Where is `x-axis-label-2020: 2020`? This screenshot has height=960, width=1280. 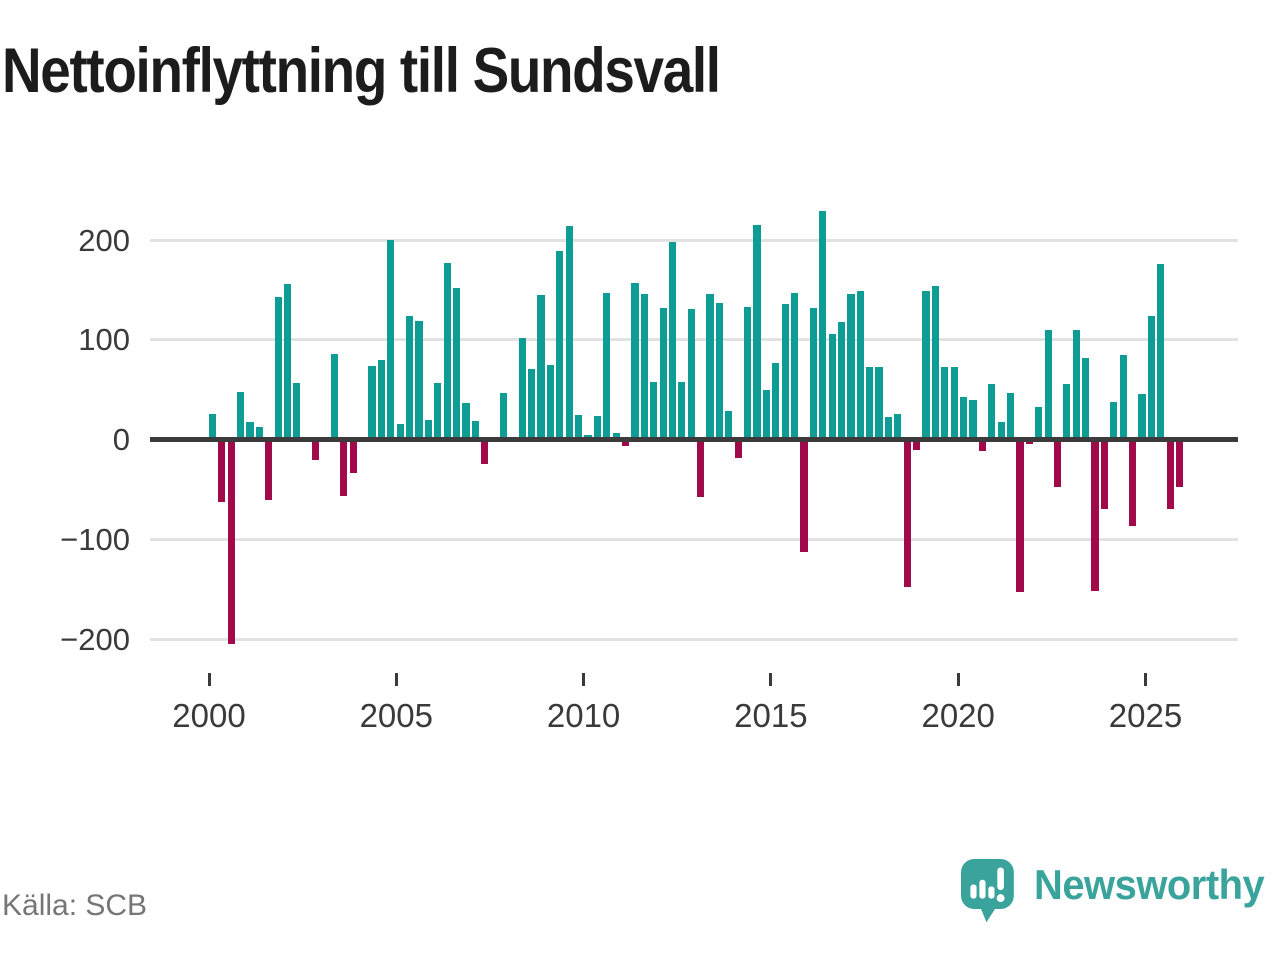 x-axis-label-2020: 2020 is located at coordinates (958, 715).